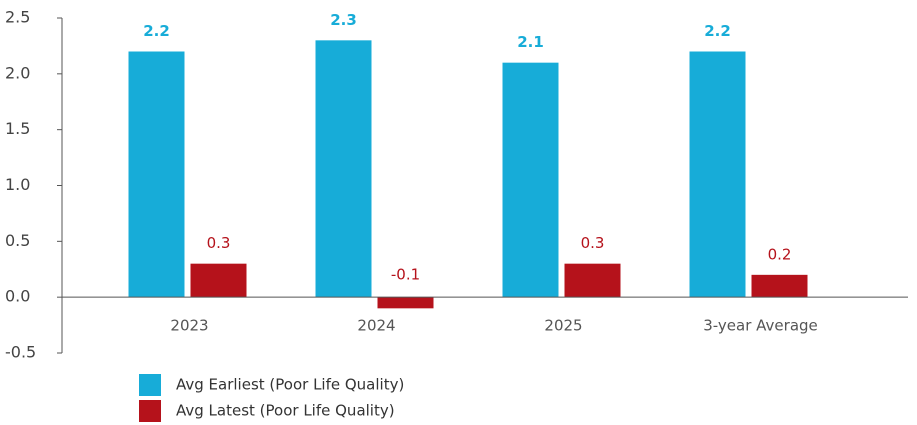 The height and width of the screenshot is (425, 917). Describe the element at coordinates (20, 352) in the screenshot. I see `y-tick-label: -0.5` at that location.